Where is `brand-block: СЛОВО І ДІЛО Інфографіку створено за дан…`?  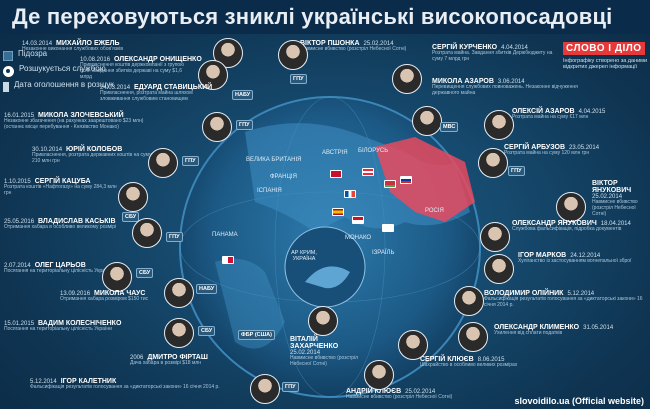 brand-block: СЛОВО І ДІЛО Інфографіку створено за дан… is located at coordinates (606, 54).